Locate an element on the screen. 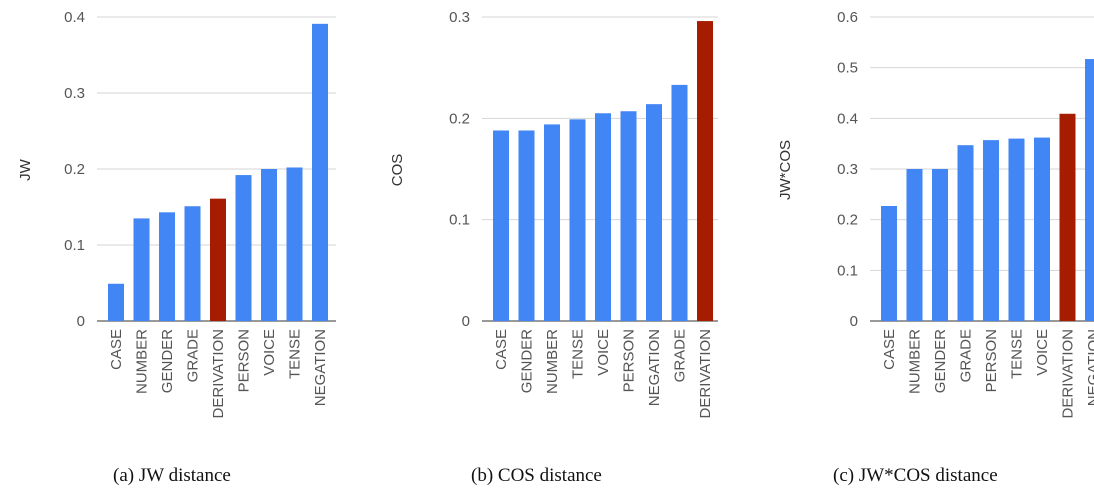 Image resolution: width=1094 pixels, height=495 pixels. chart-caption: (a) JW distance is located at coordinates (172, 475).